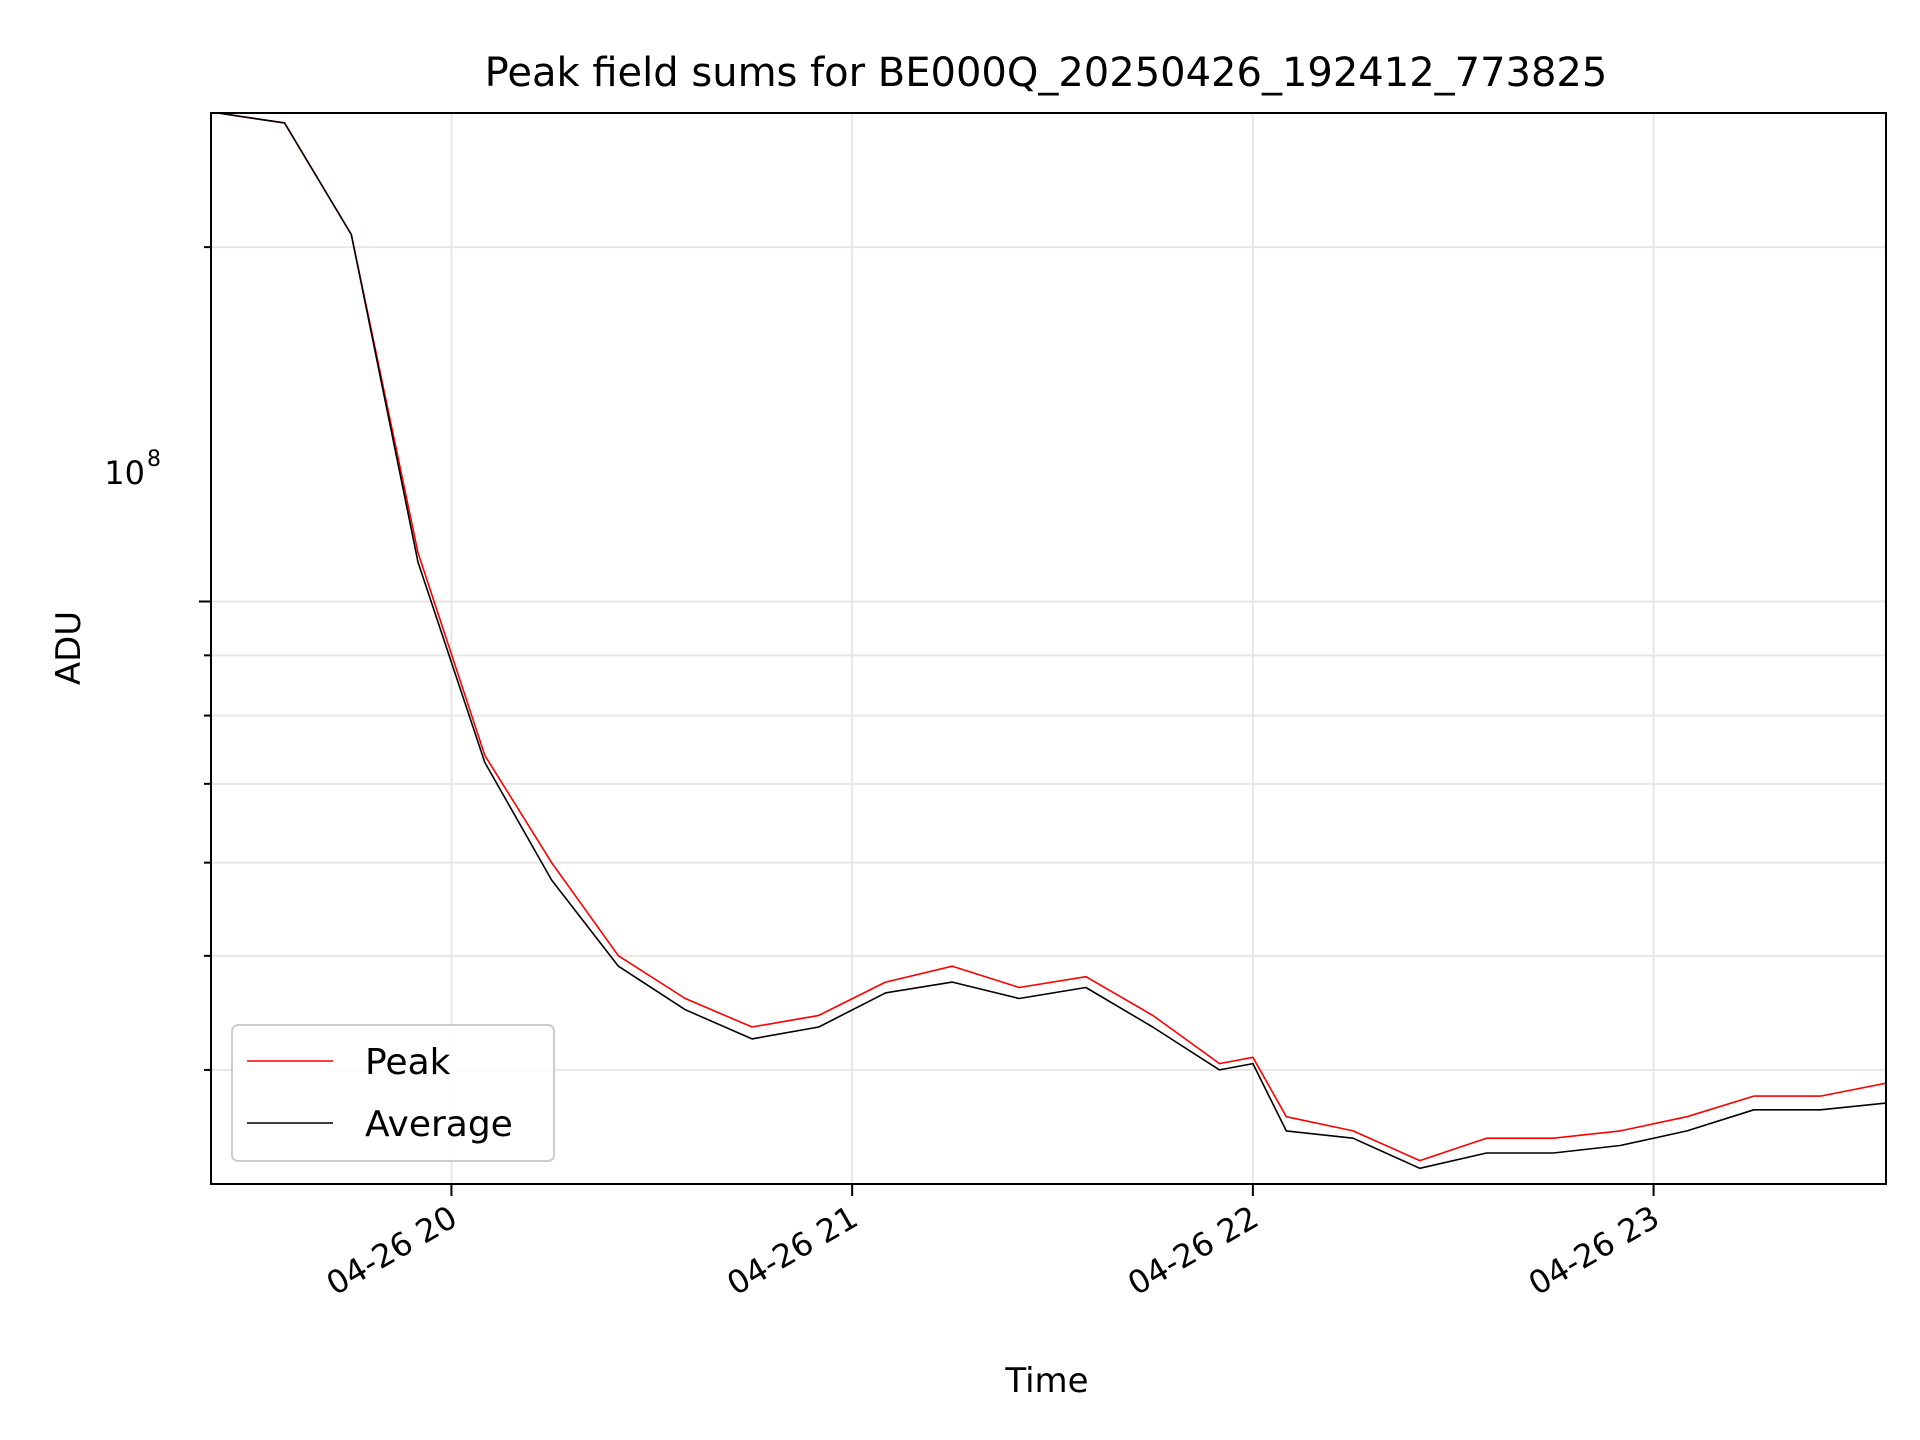 The image size is (1920, 1440). Describe the element at coordinates (124, 473) in the screenshot. I see `y-tick-base: 10` at that location.